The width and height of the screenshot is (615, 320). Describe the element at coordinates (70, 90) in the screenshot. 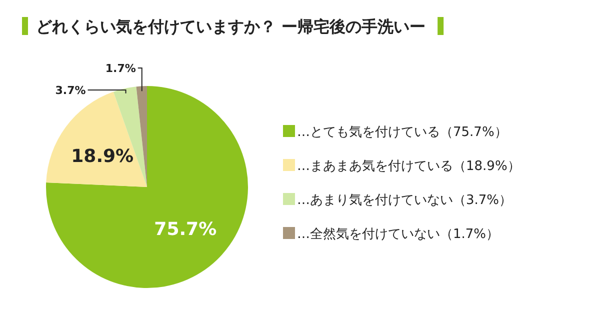

I see `data-label: 3.7%` at that location.